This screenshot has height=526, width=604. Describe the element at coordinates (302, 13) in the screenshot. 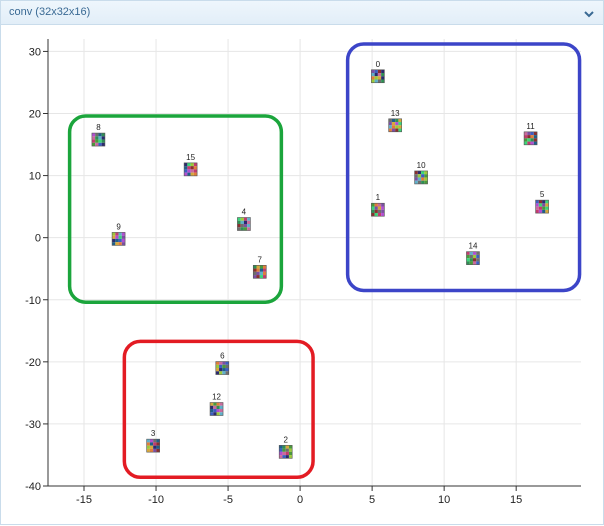

I see `panel-header: conv (32x32x16)` at that location.